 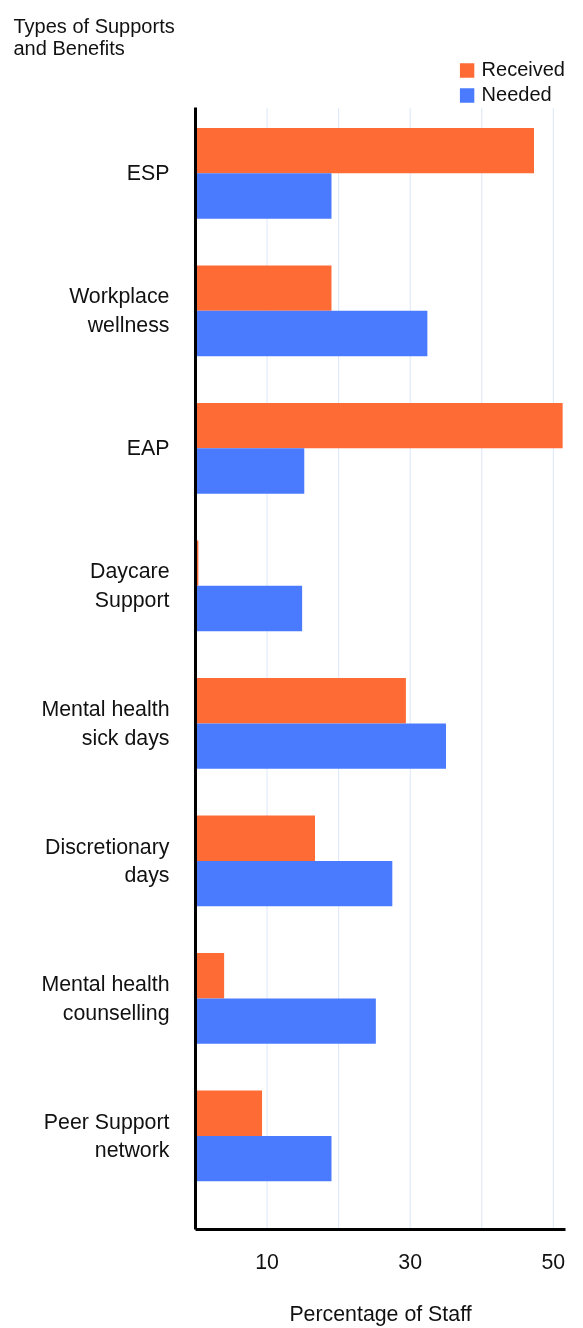 I want to click on y-axis-title: Types of Supports and Benefits, so click(x=94, y=36).